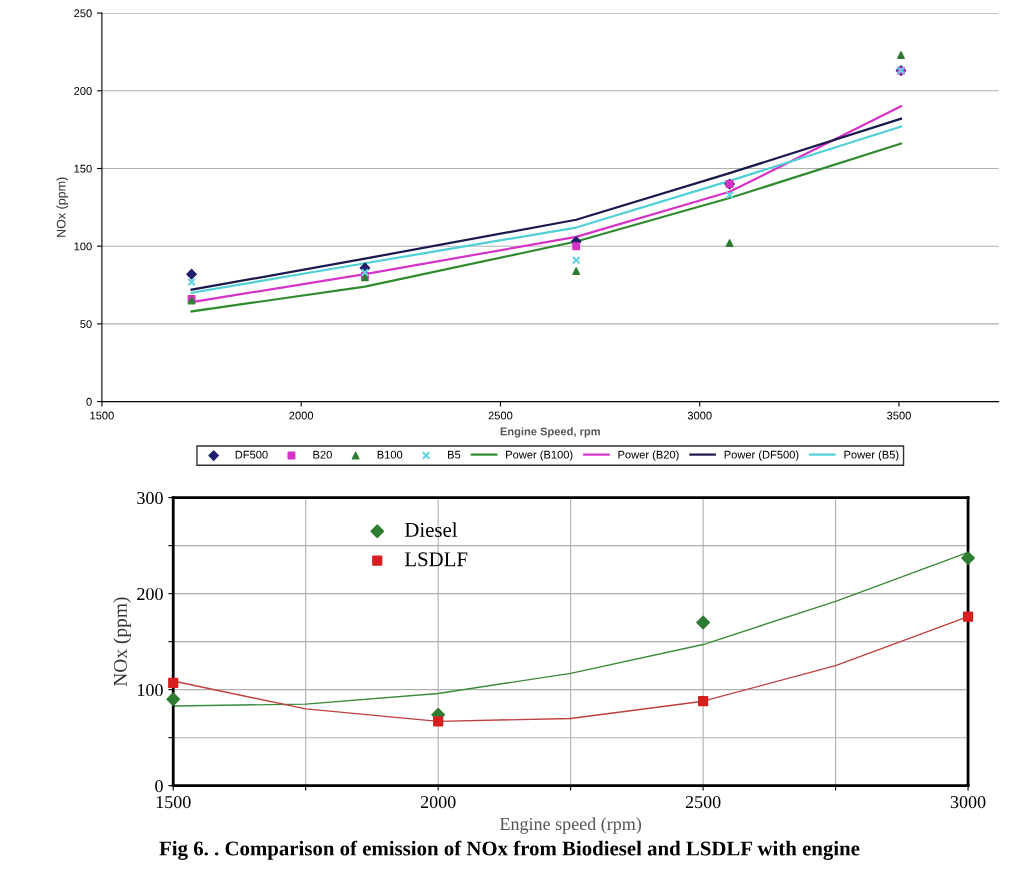 The image size is (1019, 873). I want to click on x-axis-title: Engine Speed, rpm, so click(550, 432).